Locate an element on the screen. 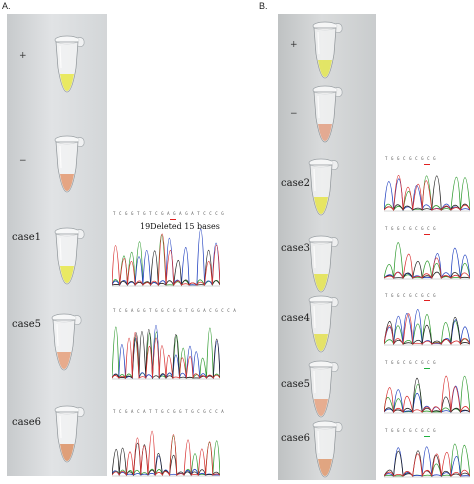 This screenshot has height=484, width=474. tube-negative-a is located at coordinates (69, 164).